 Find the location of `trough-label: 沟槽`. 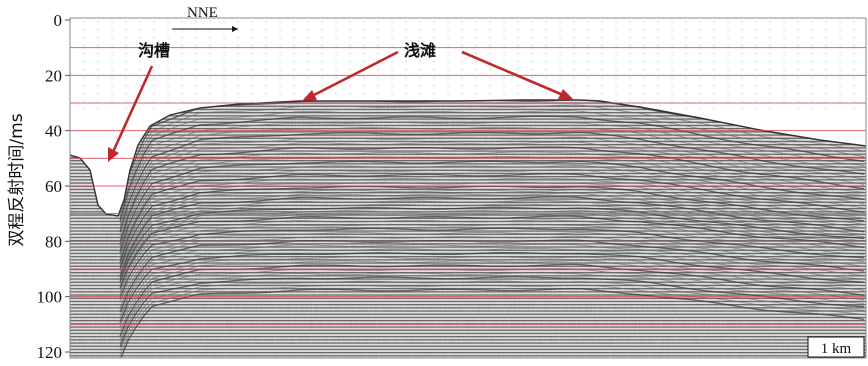

trough-label: 沟槽 is located at coordinates (154, 50).